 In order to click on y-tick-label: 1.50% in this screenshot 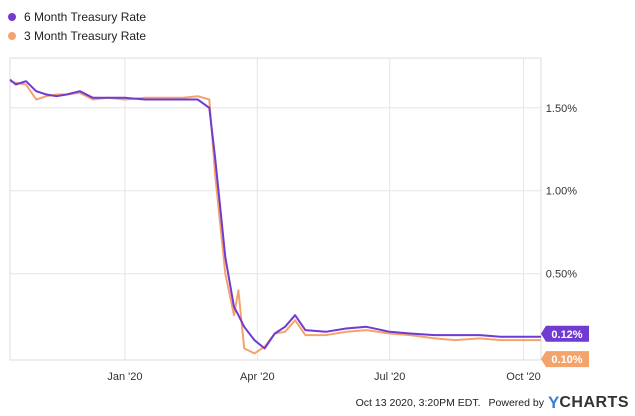, I will do `click(561, 109)`.